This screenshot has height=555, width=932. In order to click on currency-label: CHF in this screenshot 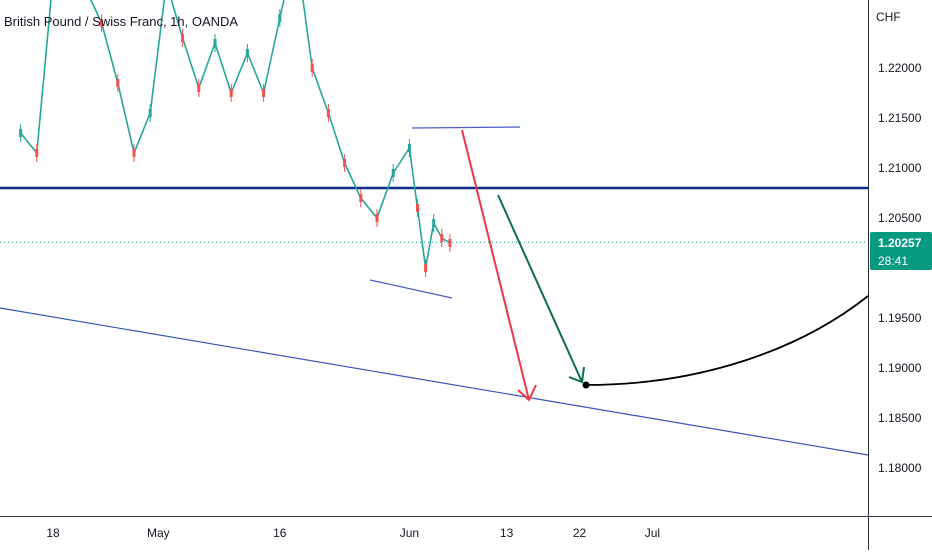, I will do `click(888, 17)`.